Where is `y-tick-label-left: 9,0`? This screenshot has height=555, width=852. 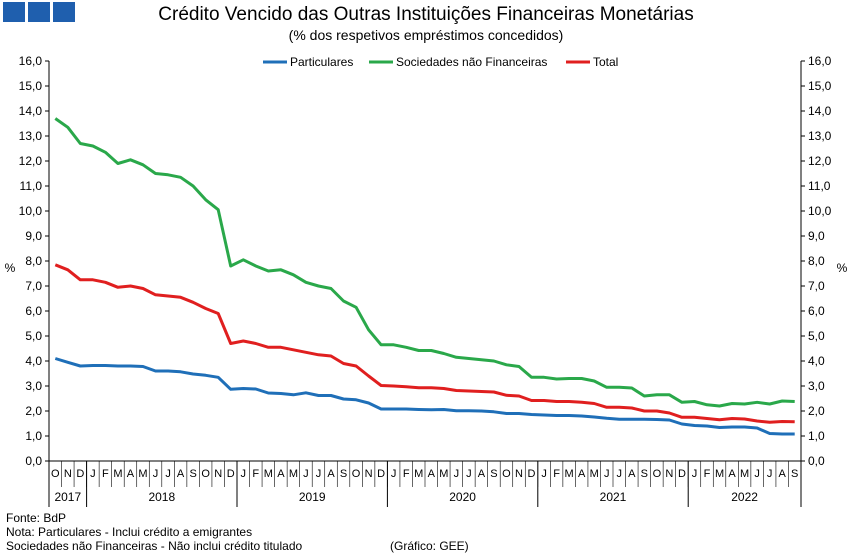
y-tick-label-left: 9,0 is located at coordinates (33, 236).